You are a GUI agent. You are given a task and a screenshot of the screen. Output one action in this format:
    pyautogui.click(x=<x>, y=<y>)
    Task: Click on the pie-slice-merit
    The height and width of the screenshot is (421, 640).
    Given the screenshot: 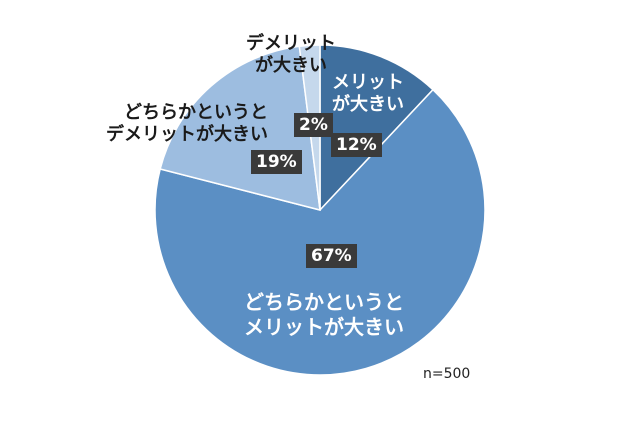 What is the action you would take?
    pyautogui.click(x=377, y=128)
    